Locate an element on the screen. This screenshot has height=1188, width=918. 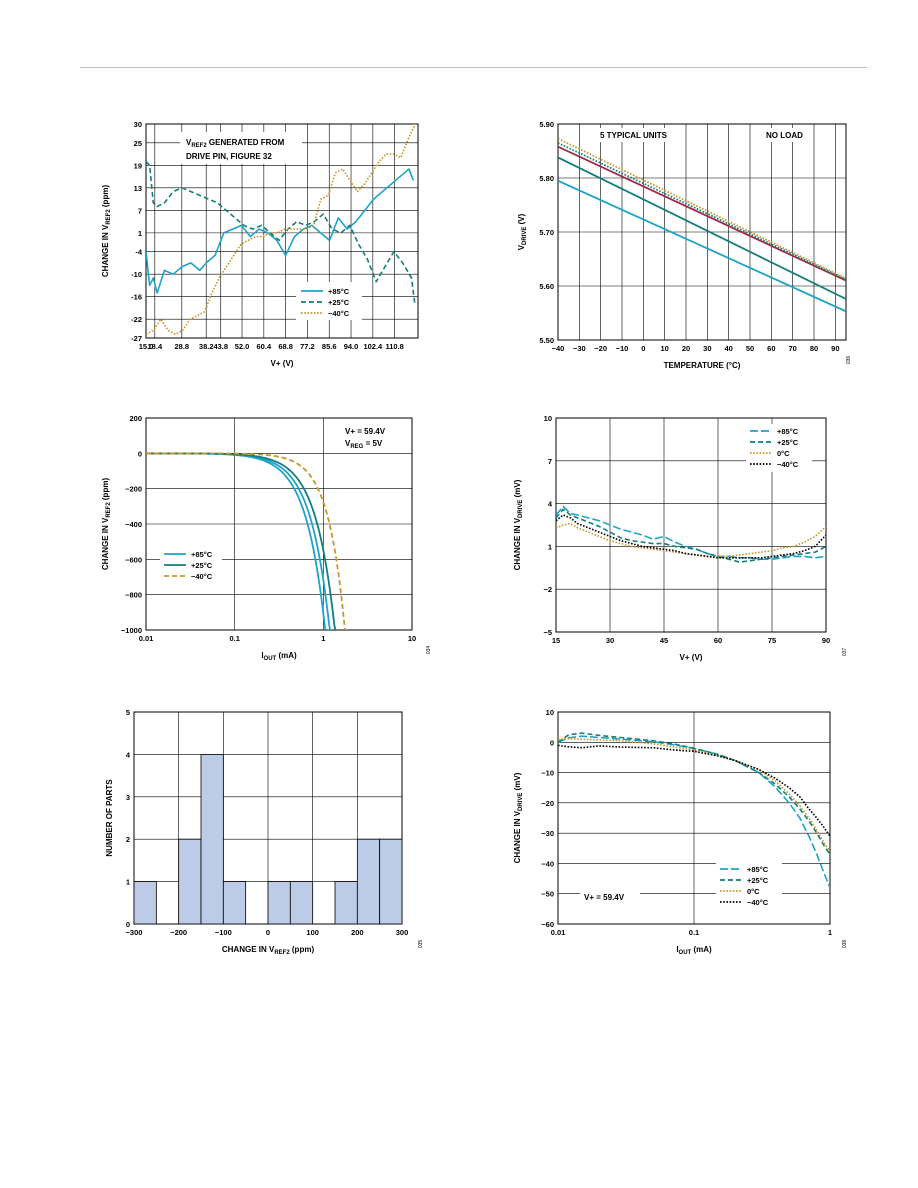
y-tick-label: −60 is located at coordinates (547, 924).